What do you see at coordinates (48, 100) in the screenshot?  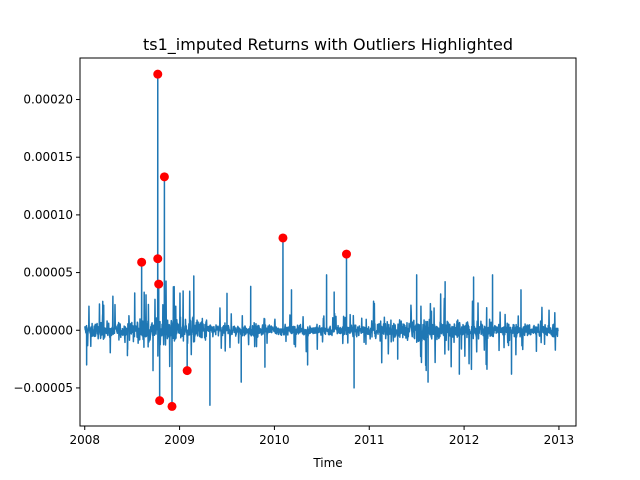 I see `y-tick-label: 0.00020` at bounding box center [48, 100].